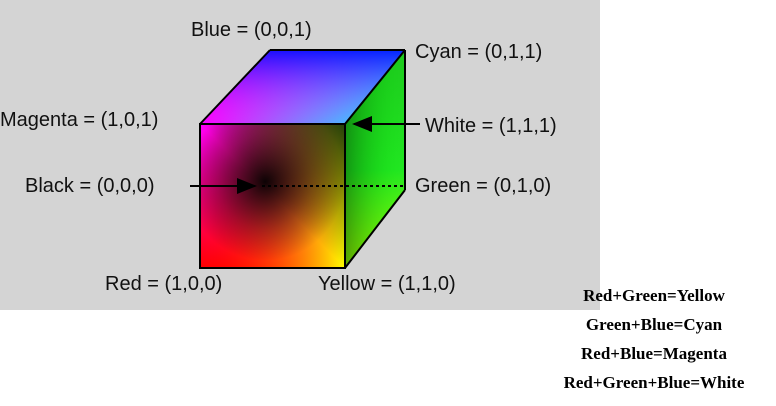 The height and width of the screenshot is (406, 776). What do you see at coordinates (79, 120) in the screenshot?
I see `label-magenta: Magenta = (1,0,1)` at bounding box center [79, 120].